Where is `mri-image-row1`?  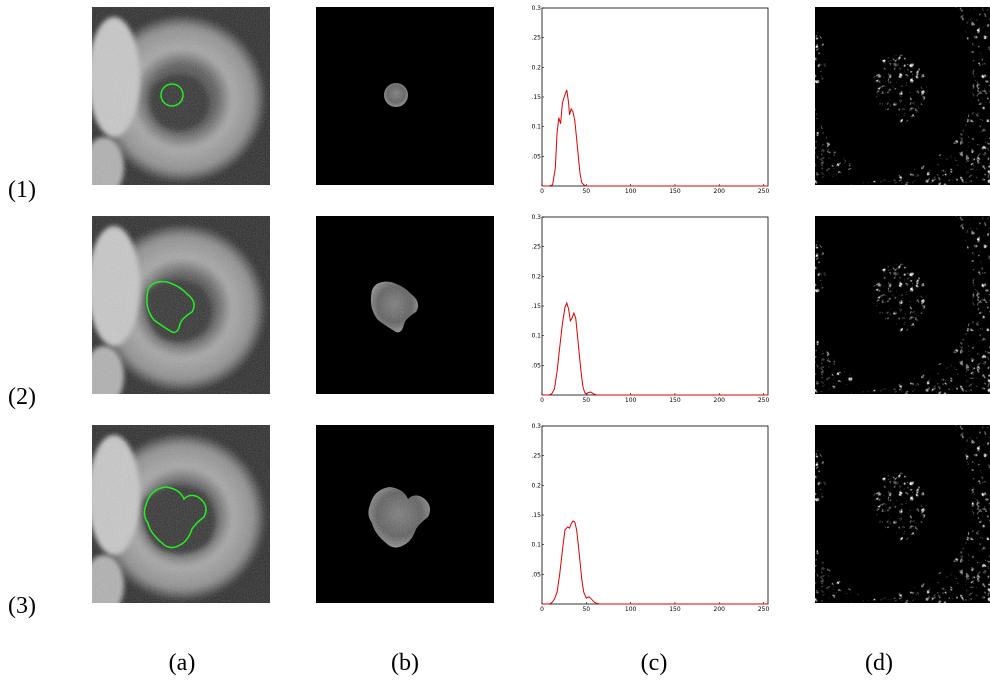
mri-image-row1 is located at coordinates (181, 96).